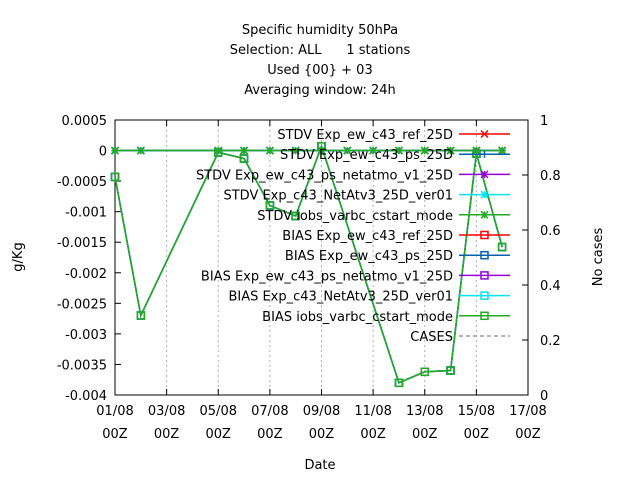 This screenshot has height=485, width=640. I want to click on legend-marker-stdv-exp-ew-c43-ps-25d, so click(484, 154).